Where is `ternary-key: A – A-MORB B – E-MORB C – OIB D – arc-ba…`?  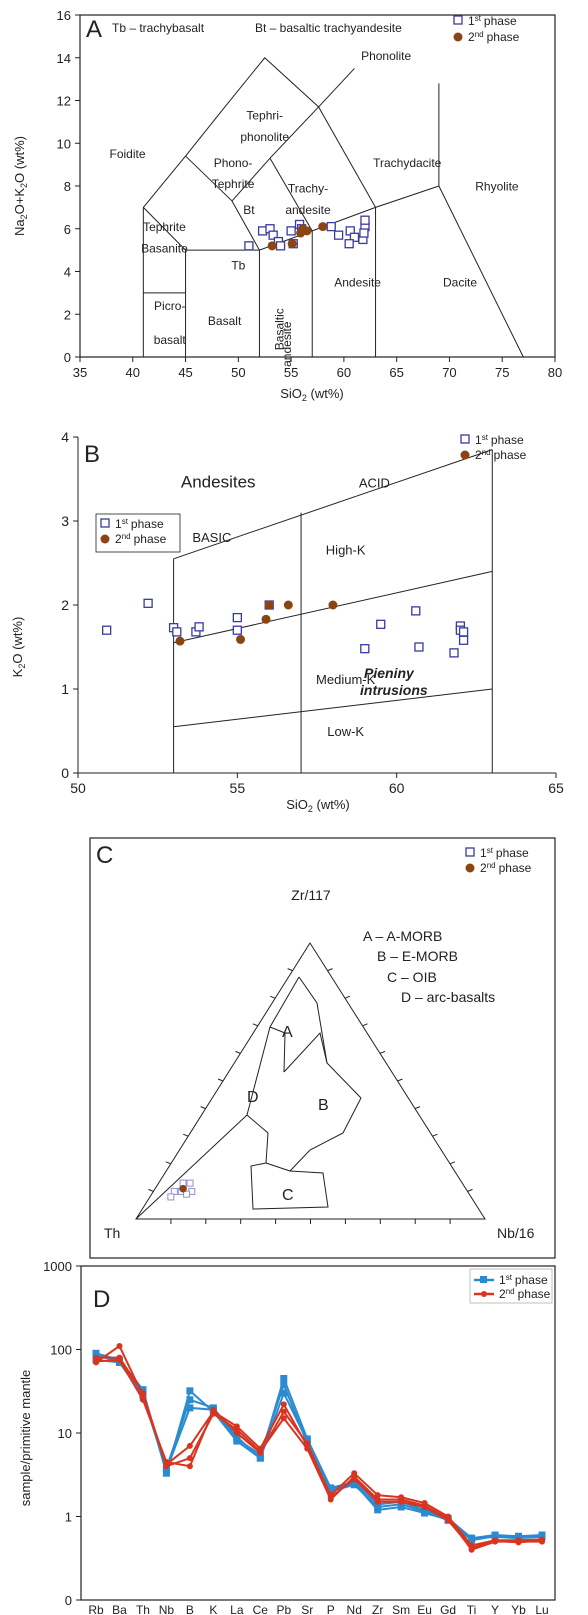 ternary-key: A – A-MORB B – E-MORB C – OIB D – arc-ba… is located at coordinates (429, 966).